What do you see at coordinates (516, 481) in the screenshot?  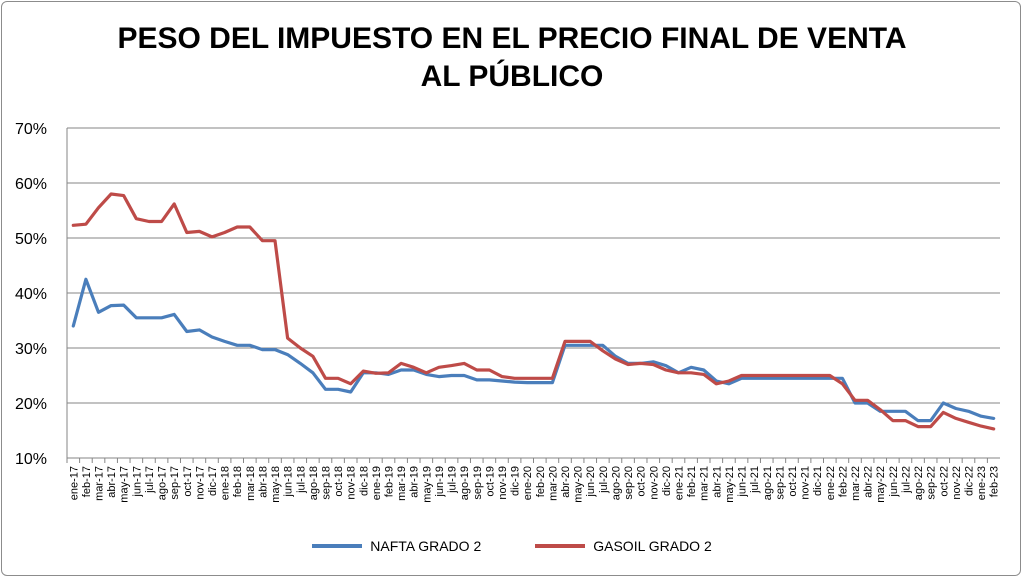 I see `x-tick-label: dic-19` at bounding box center [516, 481].